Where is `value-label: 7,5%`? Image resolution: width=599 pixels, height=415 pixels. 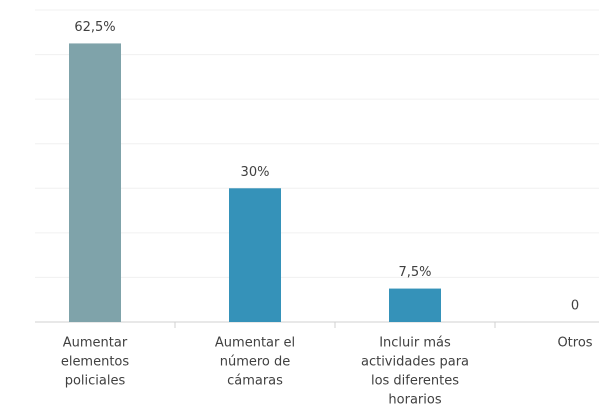 value-label: 7,5% is located at coordinates (414, 272).